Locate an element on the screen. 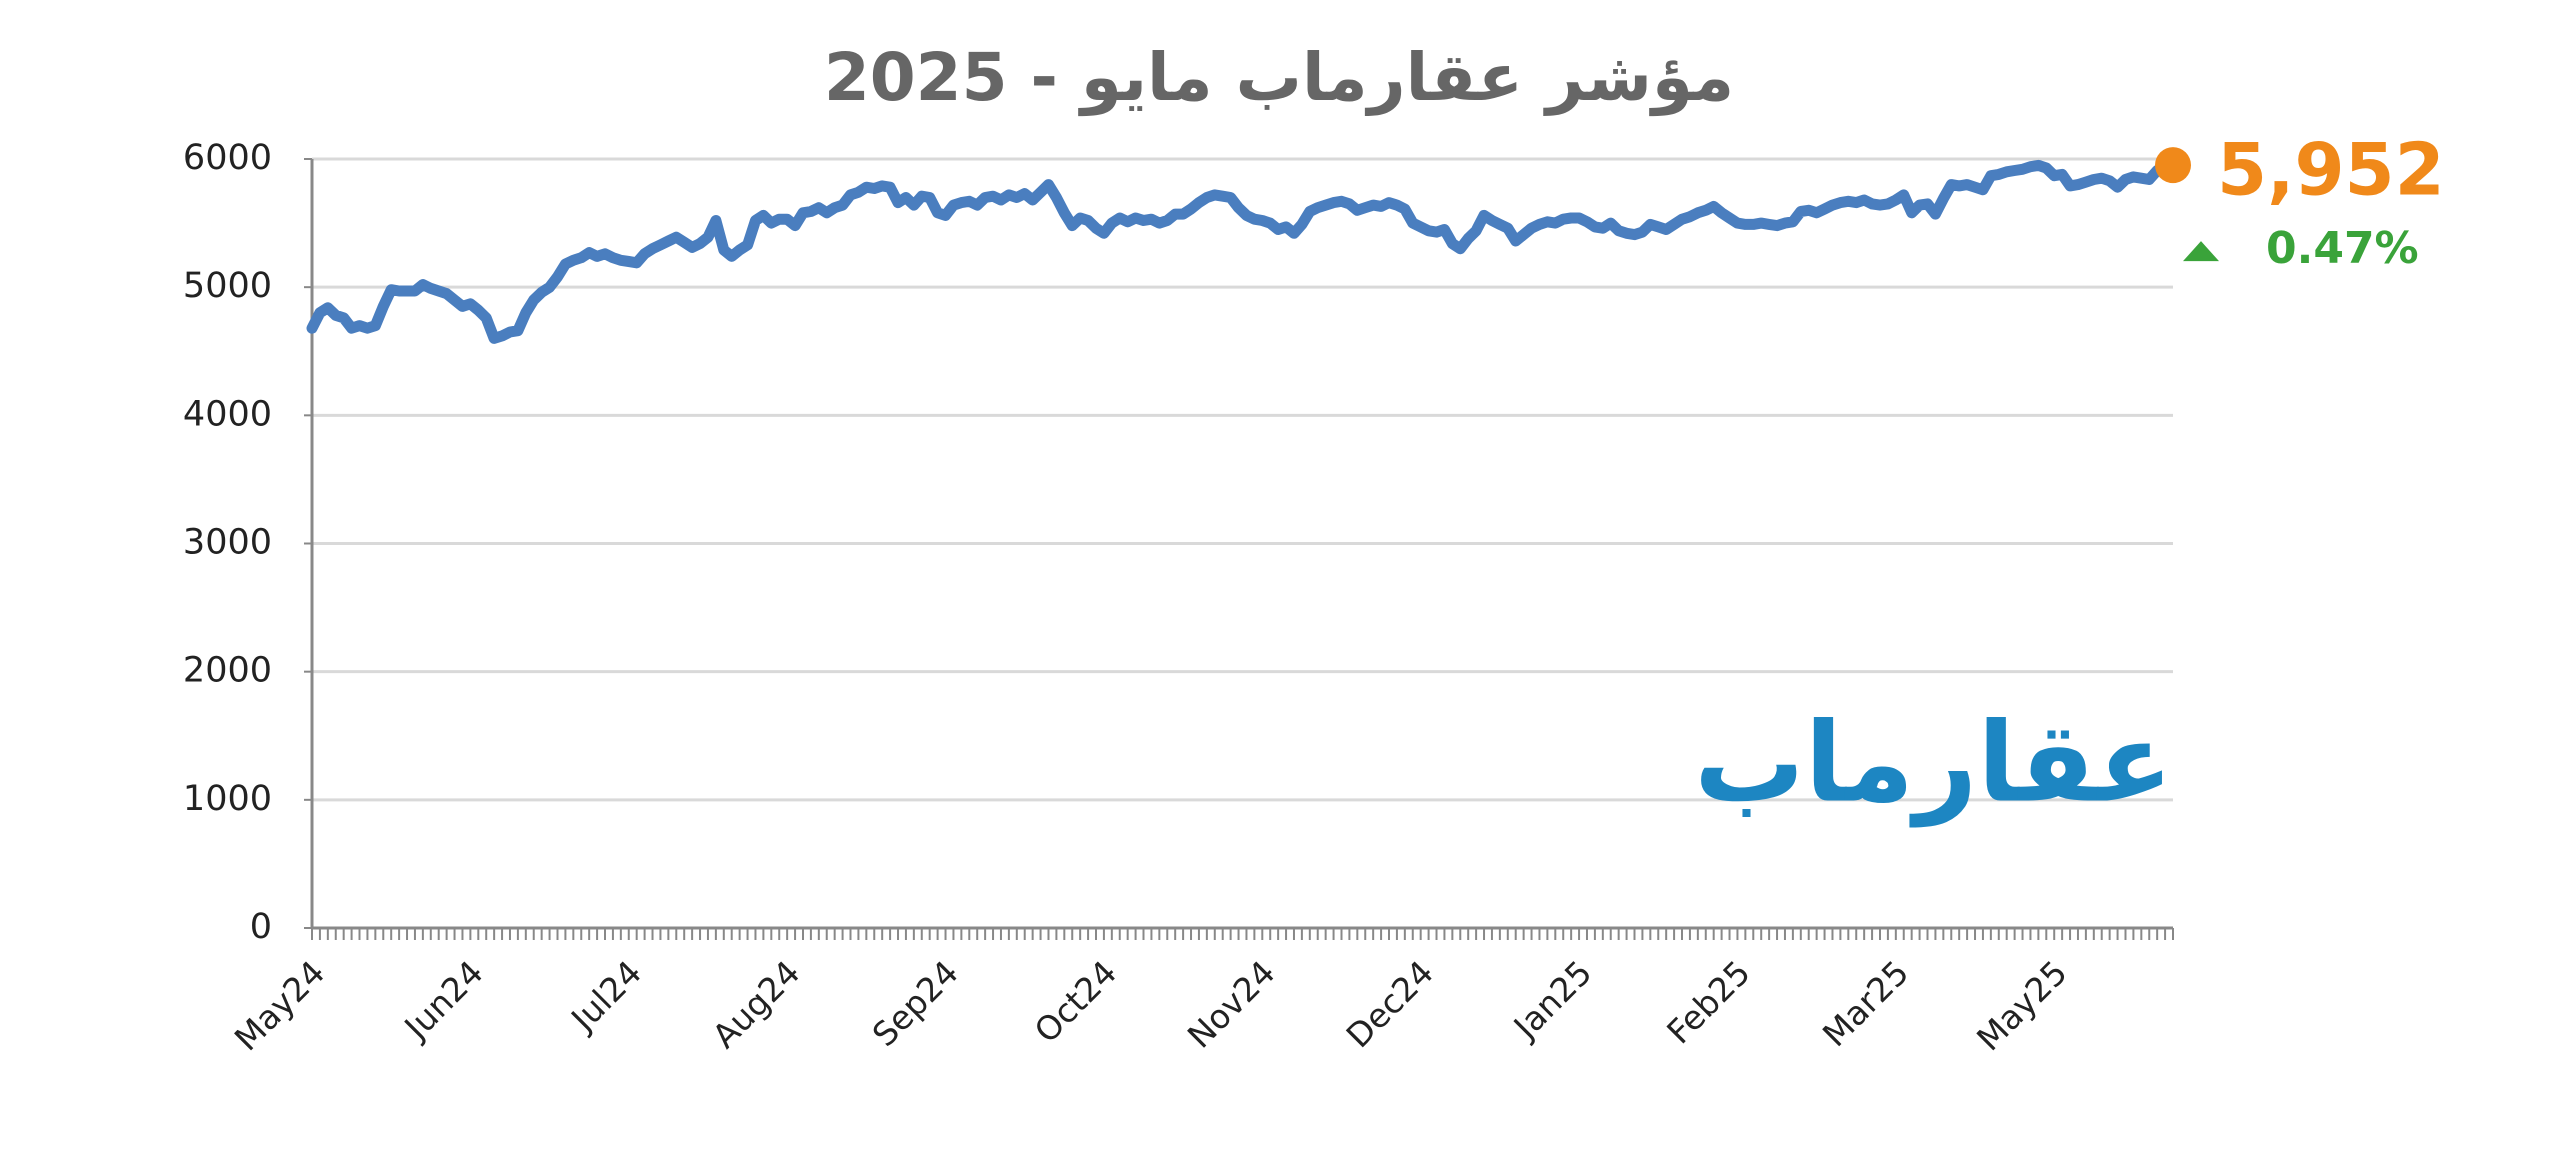 Image resolution: width=2558 pixels, height=1154 pixels. y-tick-label: 5000 is located at coordinates (227, 286).